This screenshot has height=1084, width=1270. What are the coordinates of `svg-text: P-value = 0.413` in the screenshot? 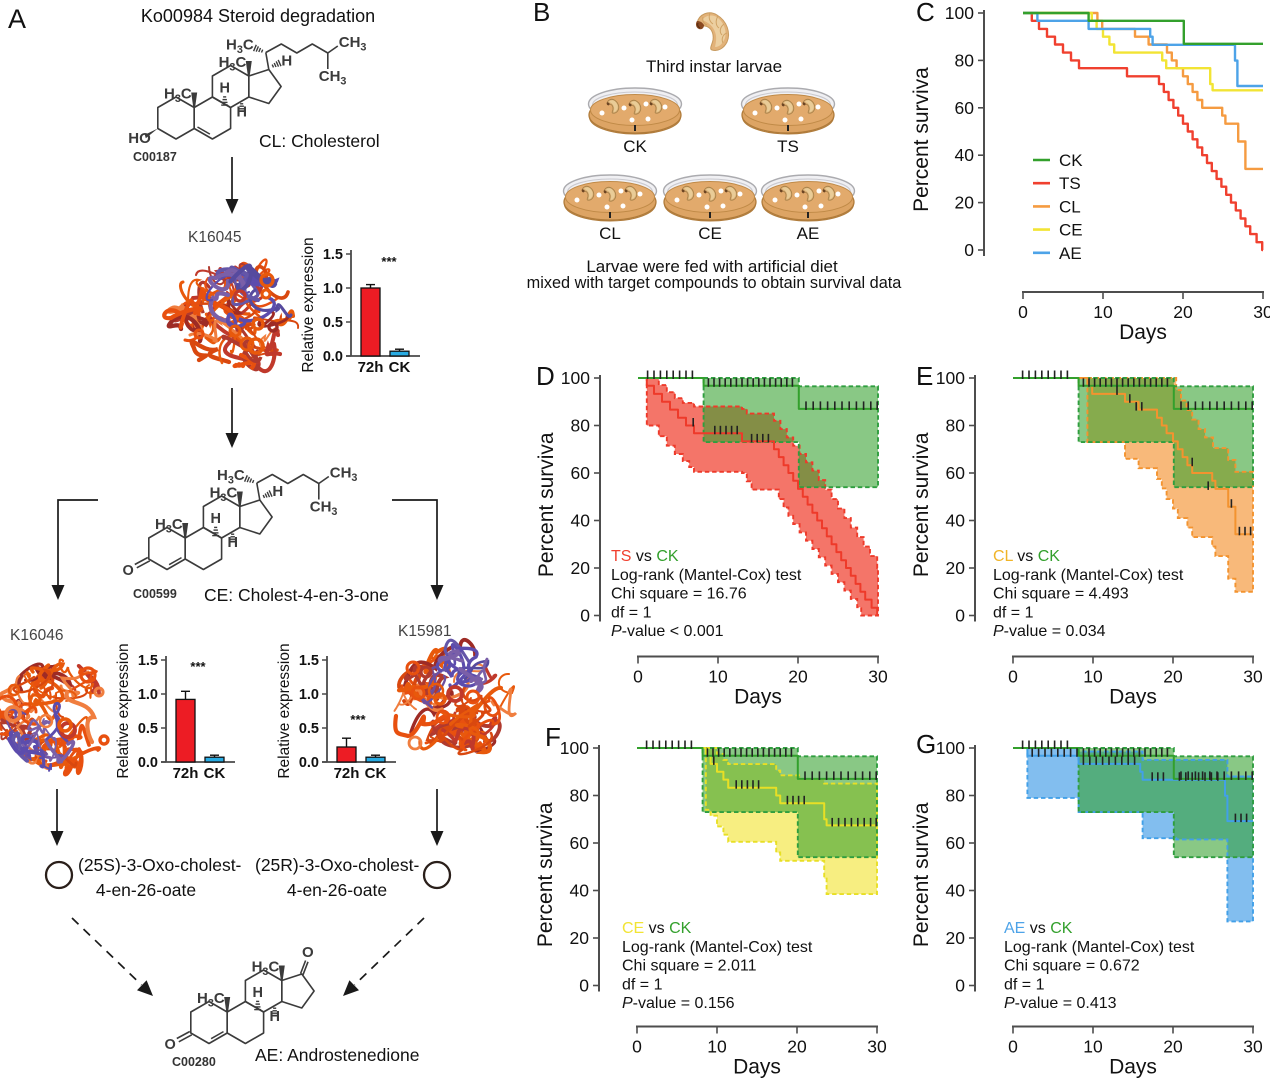 It's located at (1060, 1003).